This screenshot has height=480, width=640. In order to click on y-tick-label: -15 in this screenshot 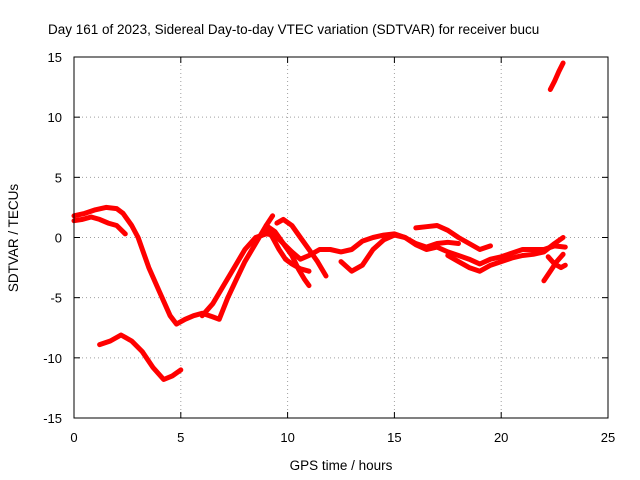, I will do `click(52, 418)`.